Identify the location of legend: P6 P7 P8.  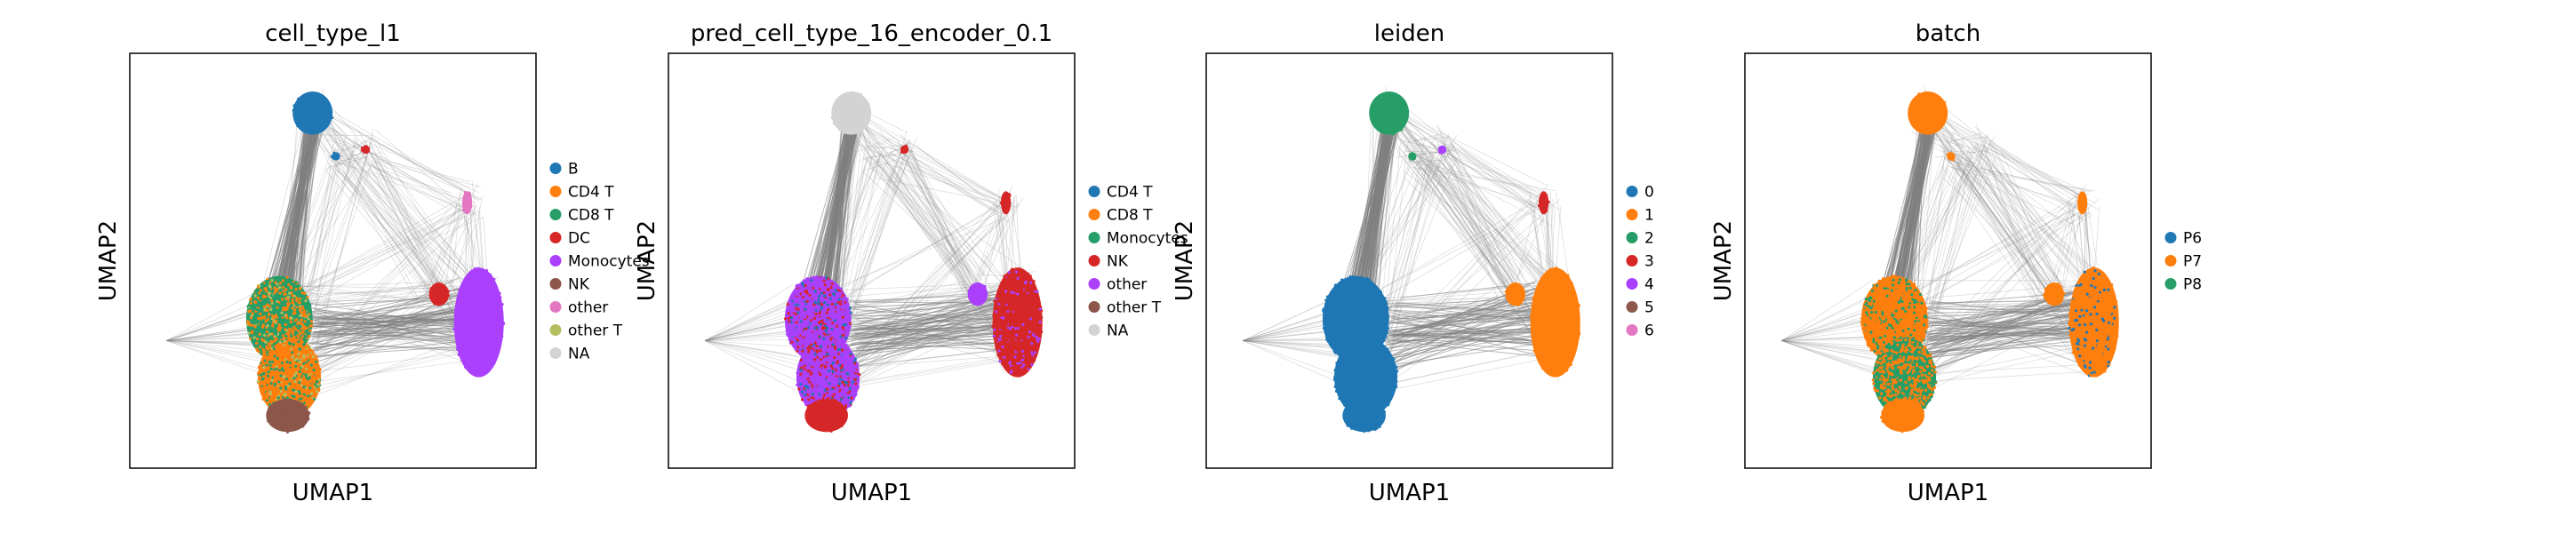
(2183, 262).